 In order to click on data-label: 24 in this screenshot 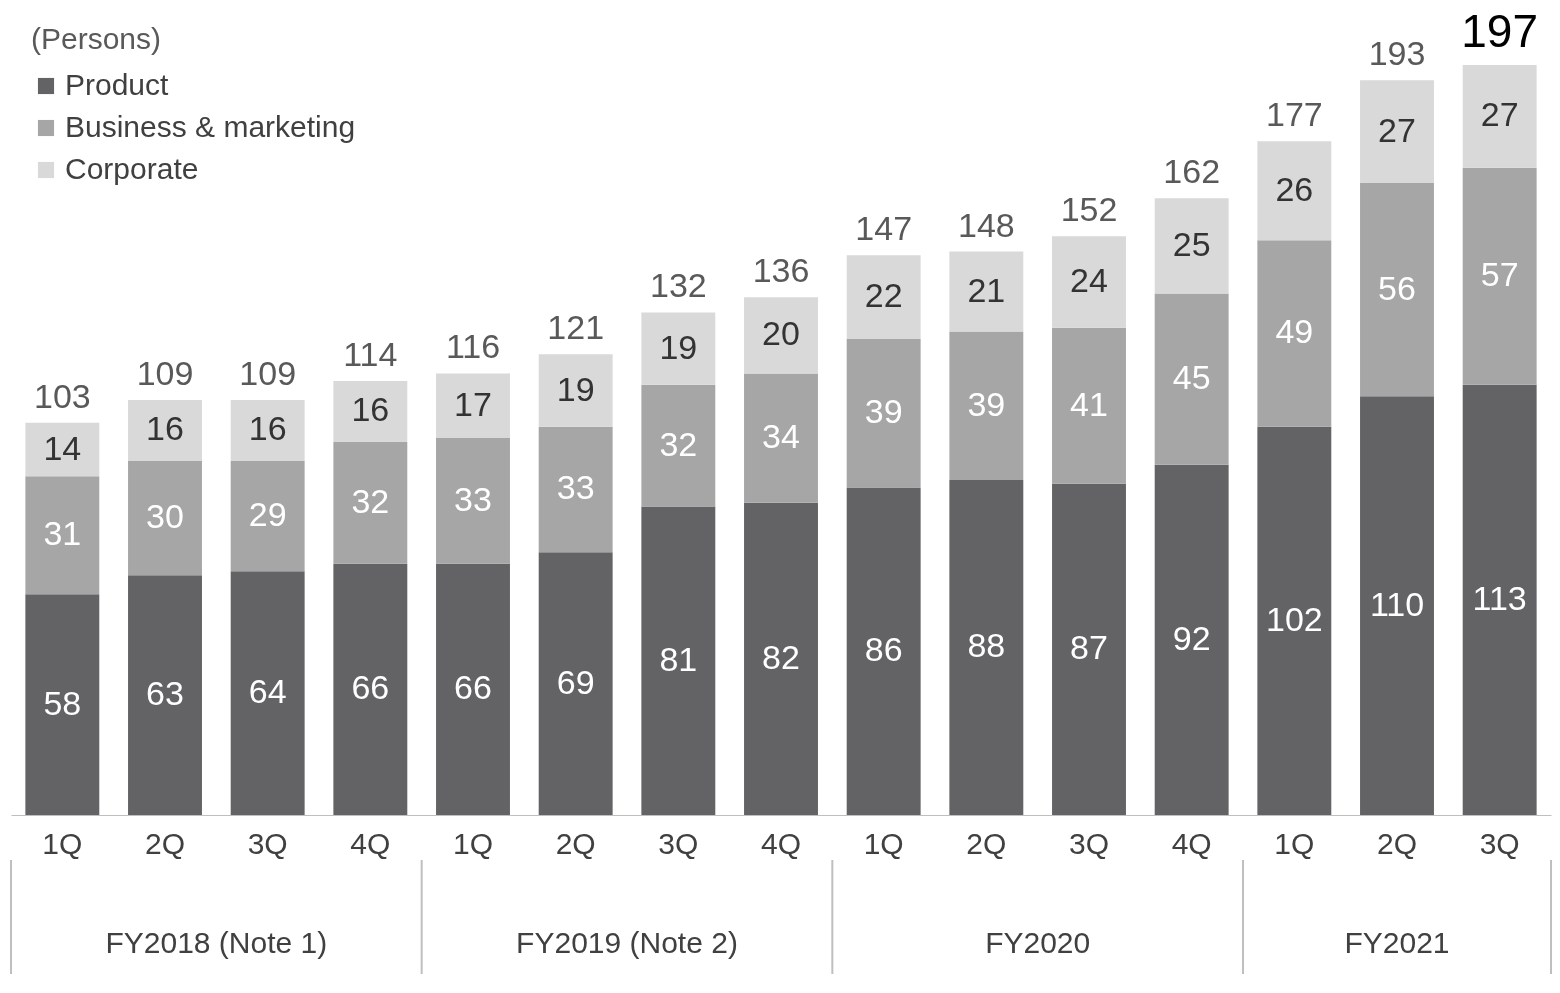, I will do `click(1089, 280)`.